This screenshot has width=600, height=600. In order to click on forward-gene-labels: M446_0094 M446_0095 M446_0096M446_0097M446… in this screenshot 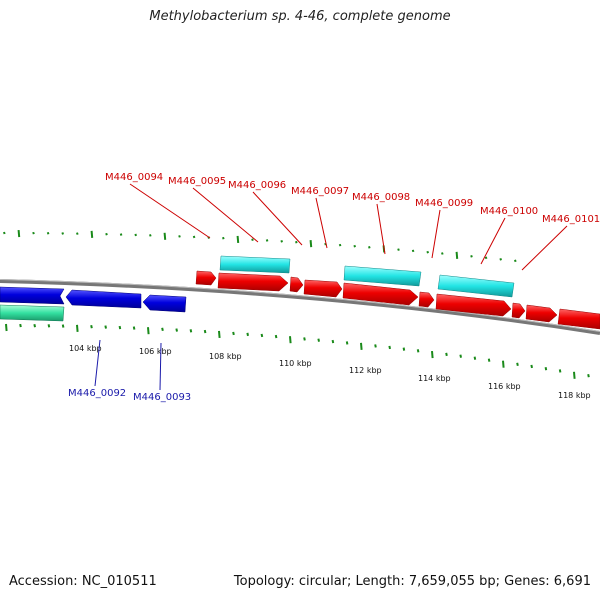, I will do `click(352, 221)`.